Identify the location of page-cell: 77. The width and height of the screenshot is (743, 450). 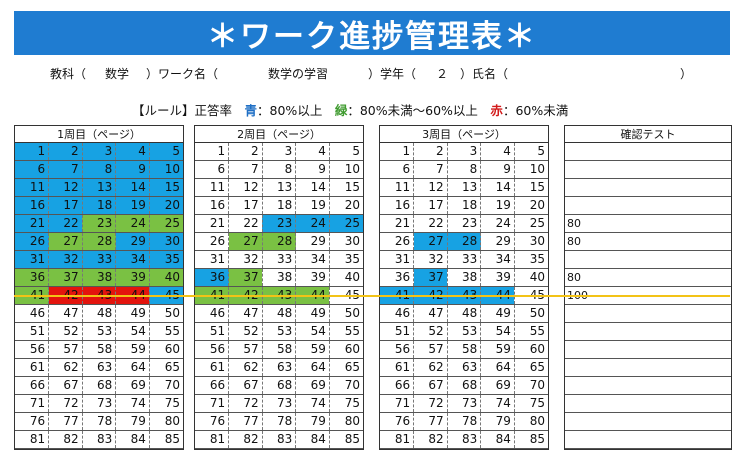
(245, 421).